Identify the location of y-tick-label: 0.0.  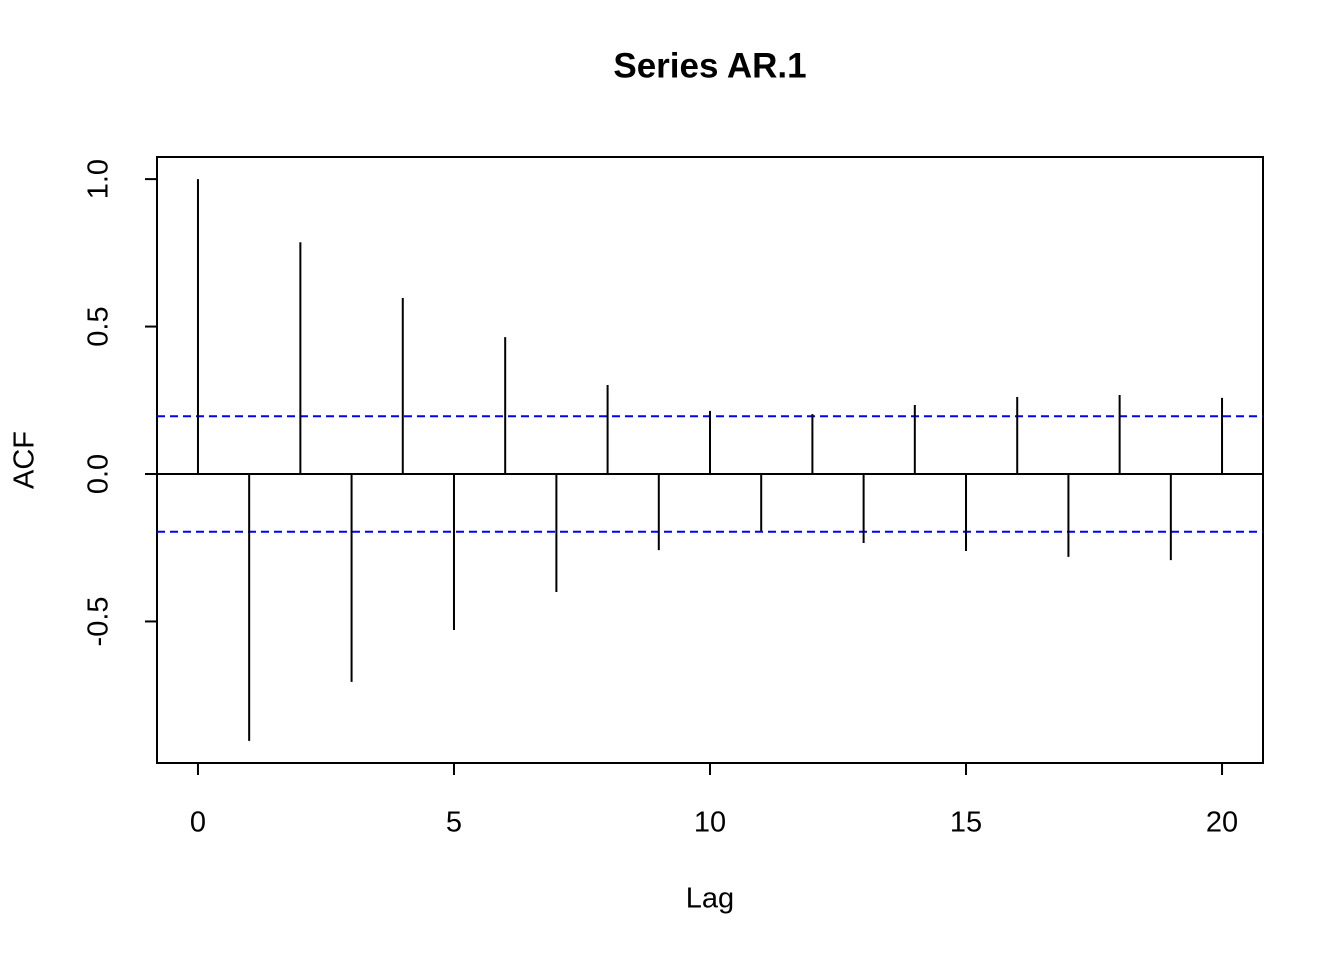
(99, 474).